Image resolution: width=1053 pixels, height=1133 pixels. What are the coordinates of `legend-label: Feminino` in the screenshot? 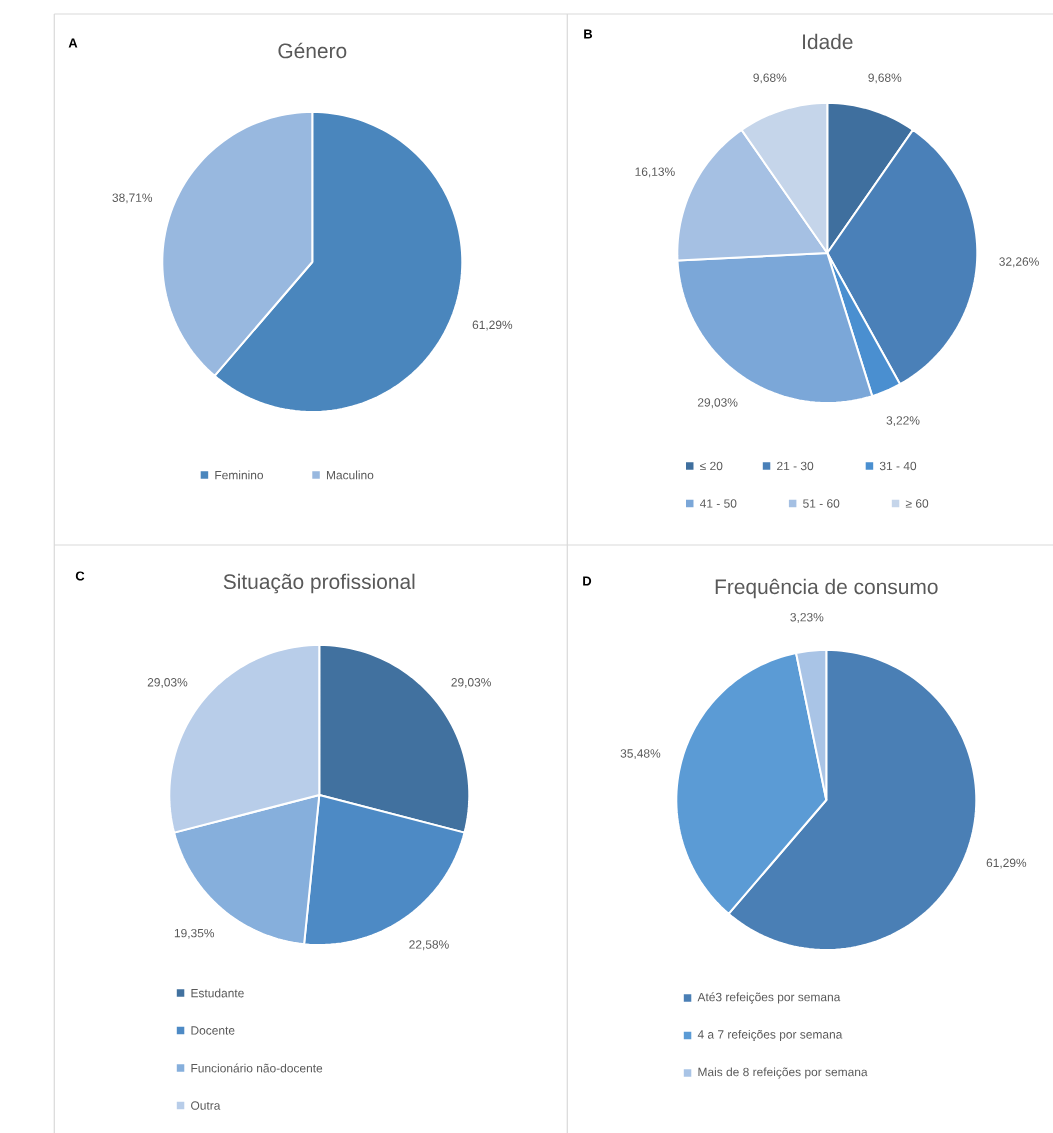 It's located at (239, 475).